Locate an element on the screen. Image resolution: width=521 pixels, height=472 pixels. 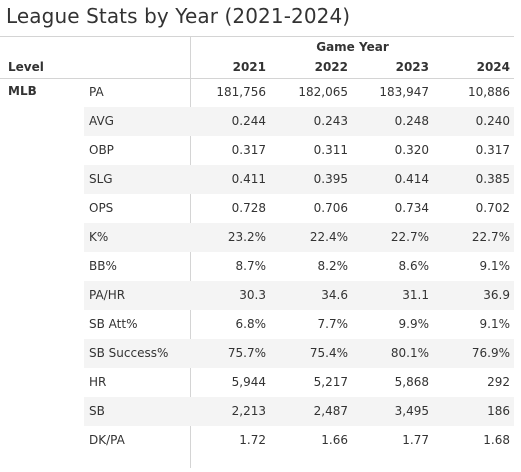
table-cell: 6.8% is located at coordinates (251, 324).